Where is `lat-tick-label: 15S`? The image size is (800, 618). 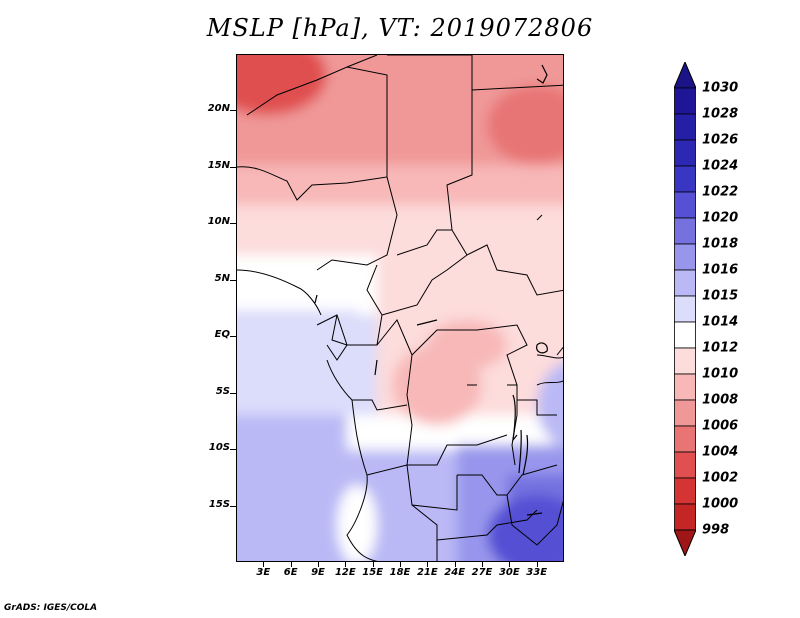 lat-tick-label: 15S is located at coordinates (219, 504).